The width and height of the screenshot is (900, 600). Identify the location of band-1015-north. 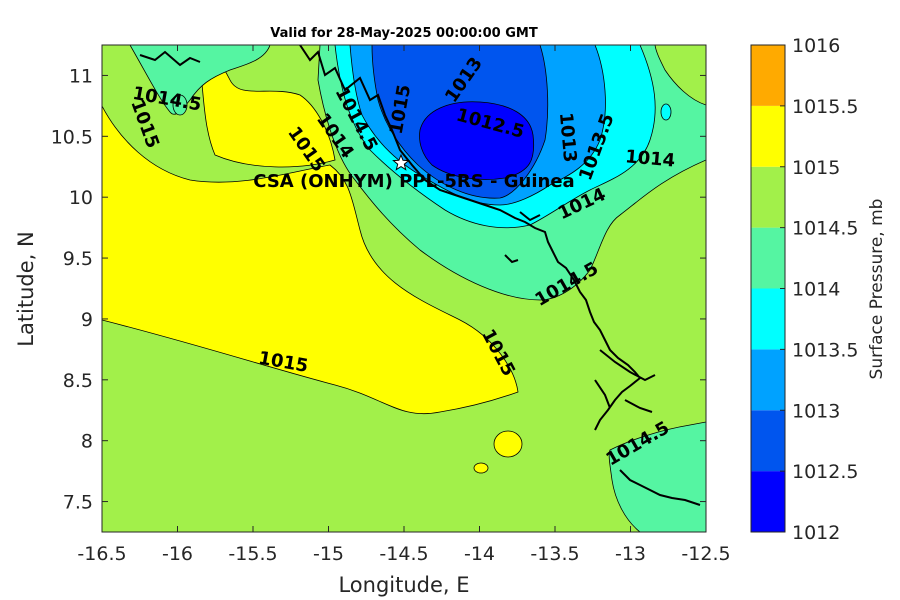
(265, 106).